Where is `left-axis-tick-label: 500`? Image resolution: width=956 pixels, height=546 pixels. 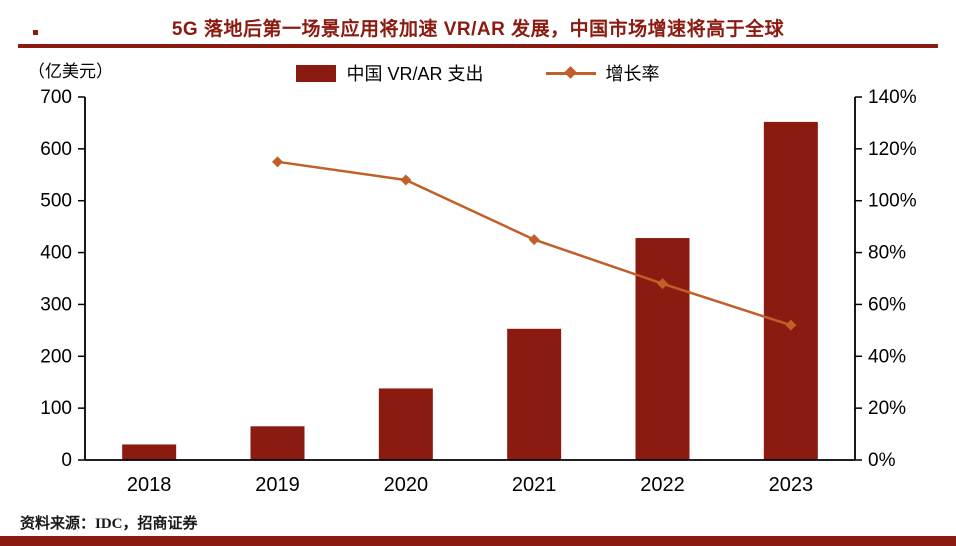
left-axis-tick-label: 500 is located at coordinates (56, 201).